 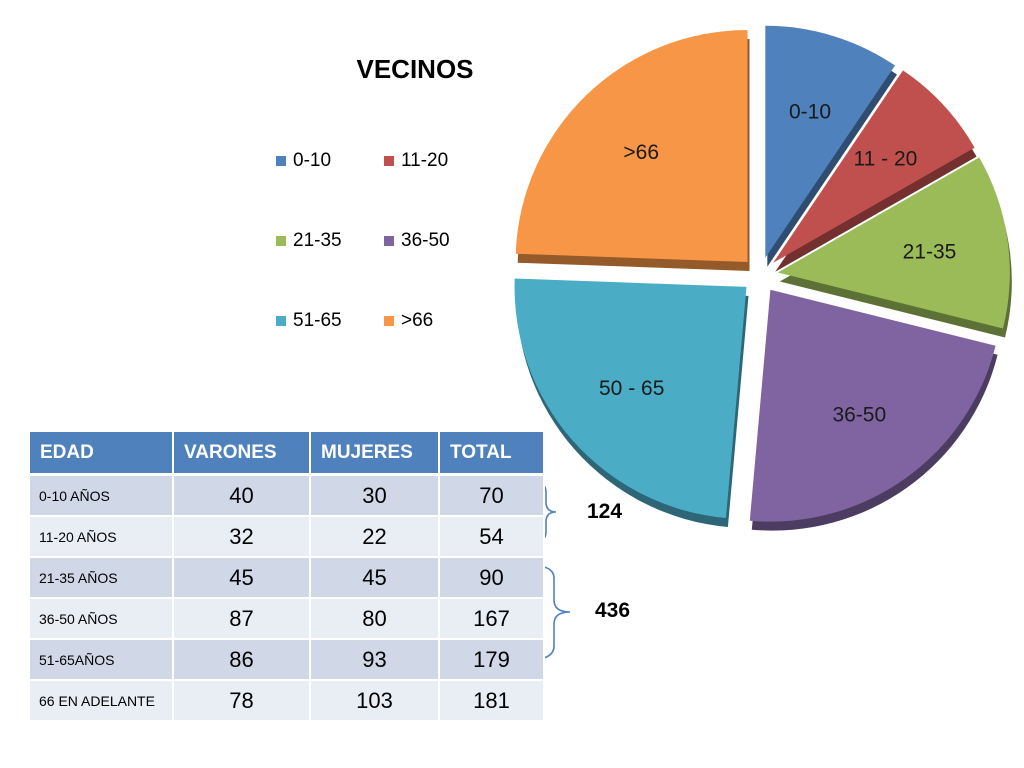 I want to click on cell-varones: 32, so click(x=242, y=537).